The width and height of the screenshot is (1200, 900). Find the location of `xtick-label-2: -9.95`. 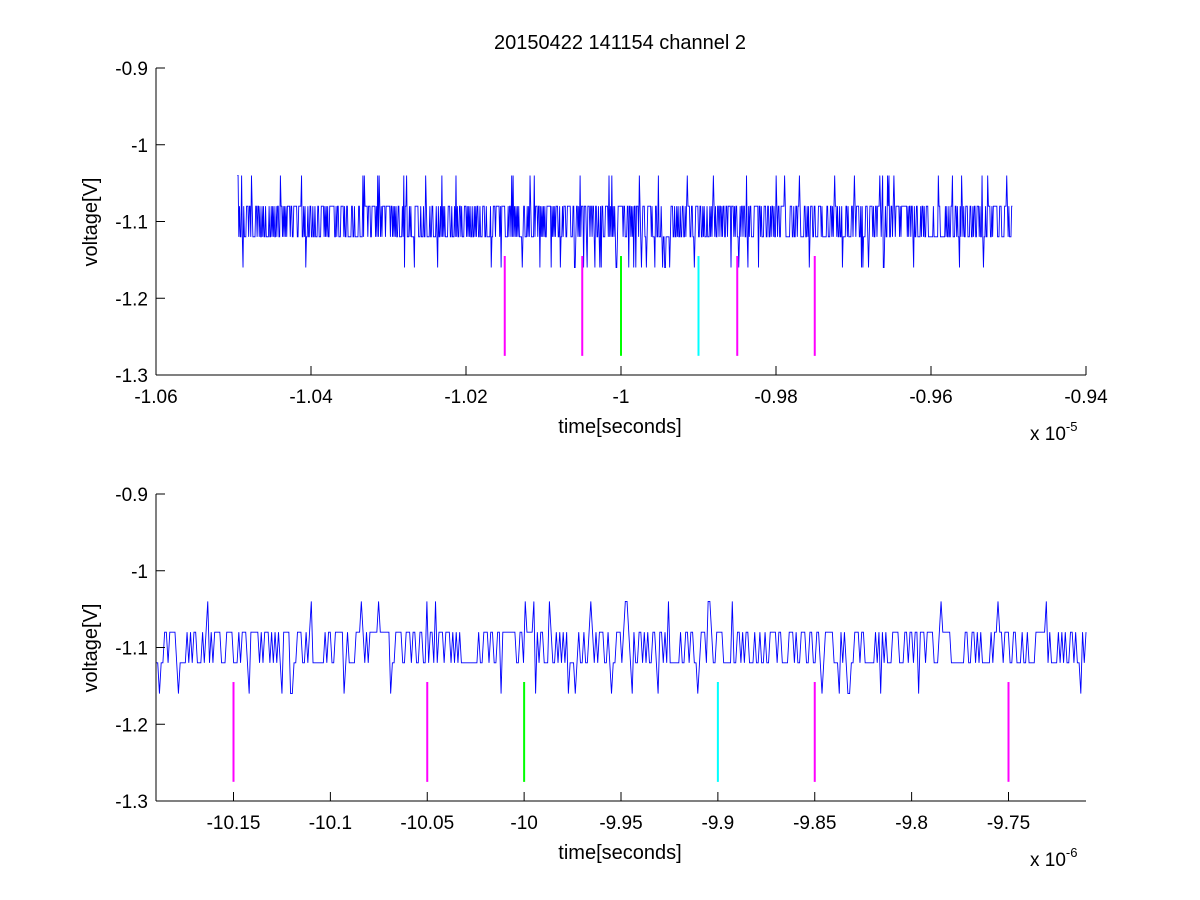

xtick-label-2: -9.95 is located at coordinates (620, 823).